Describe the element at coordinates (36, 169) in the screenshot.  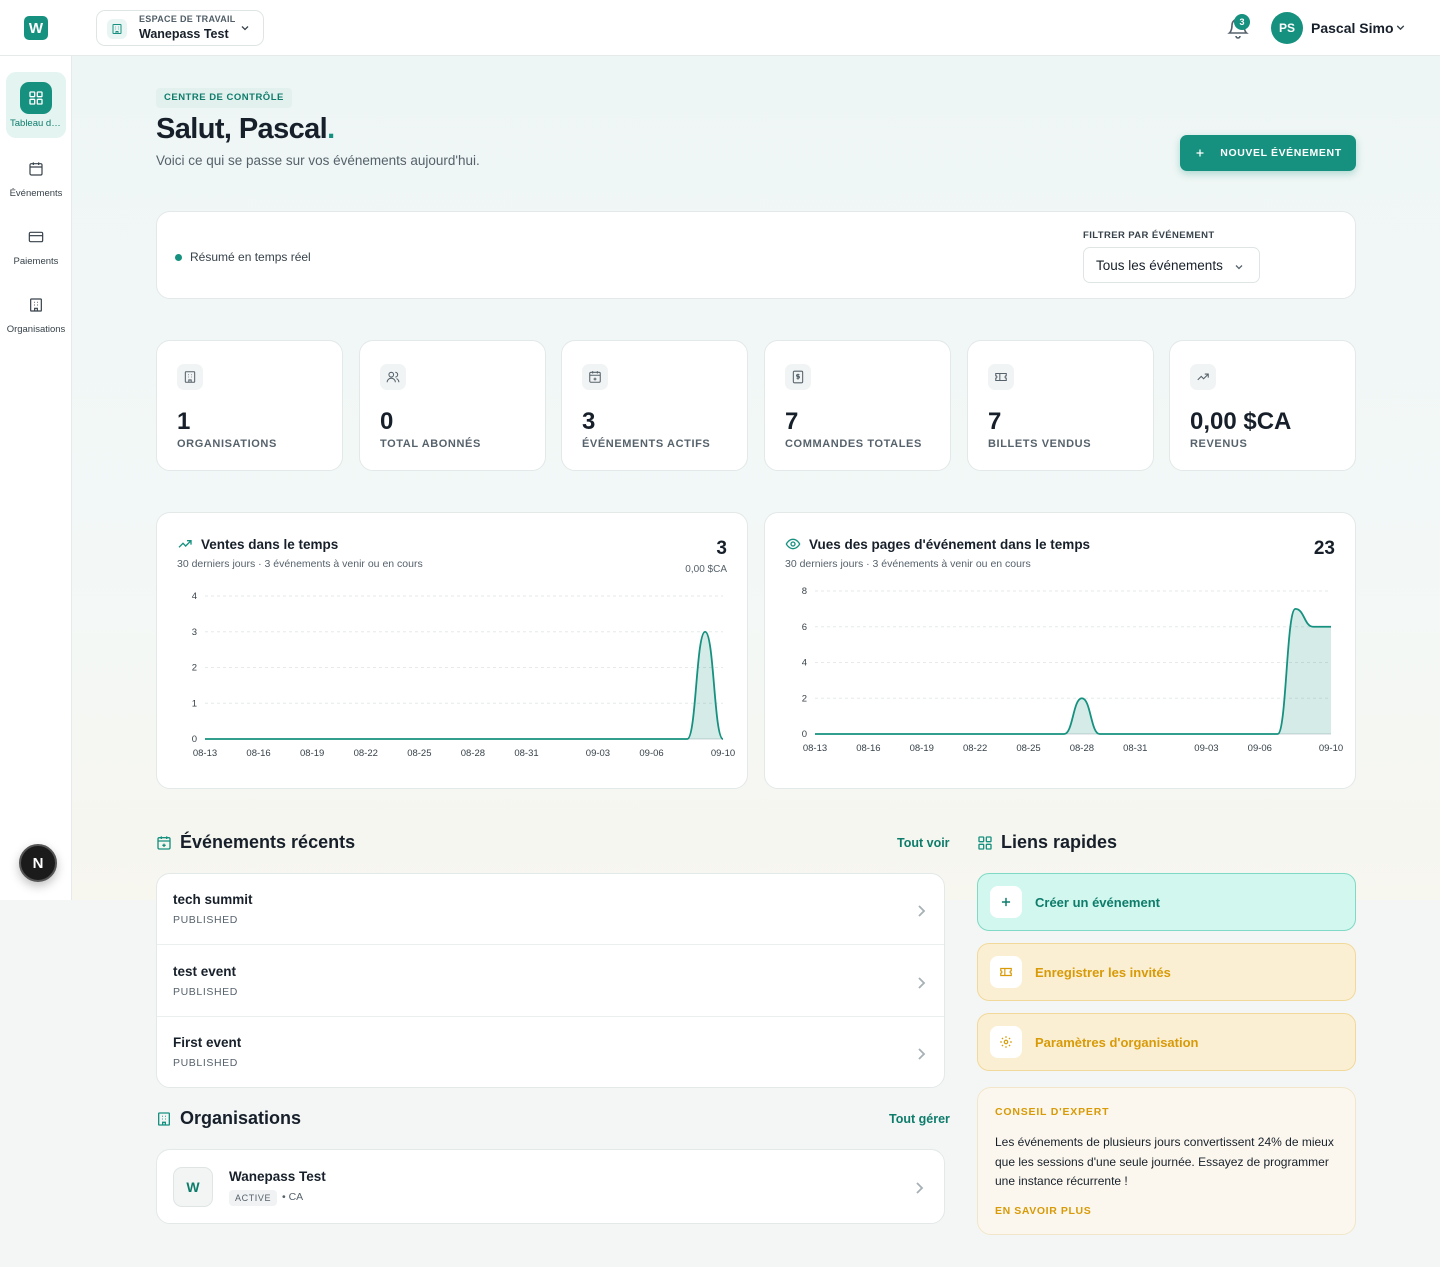
I see `calendar-icon` at that location.